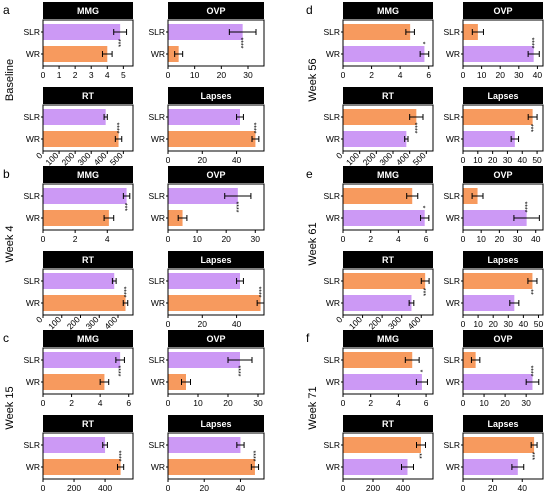  Describe the element at coordinates (78, 205) in the screenshot. I see `subplot-mmg: MMG SLR WR *** 0 2 4` at that location.